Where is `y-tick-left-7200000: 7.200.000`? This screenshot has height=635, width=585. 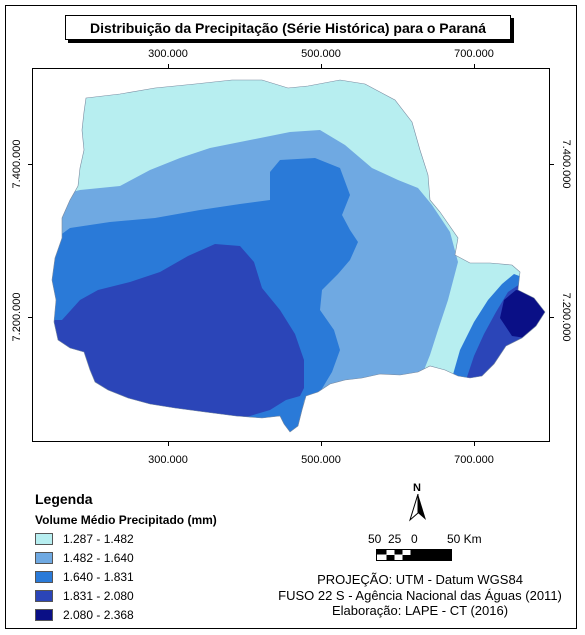 y-tick-left-7200000: 7.200.000 is located at coordinates (17, 317).